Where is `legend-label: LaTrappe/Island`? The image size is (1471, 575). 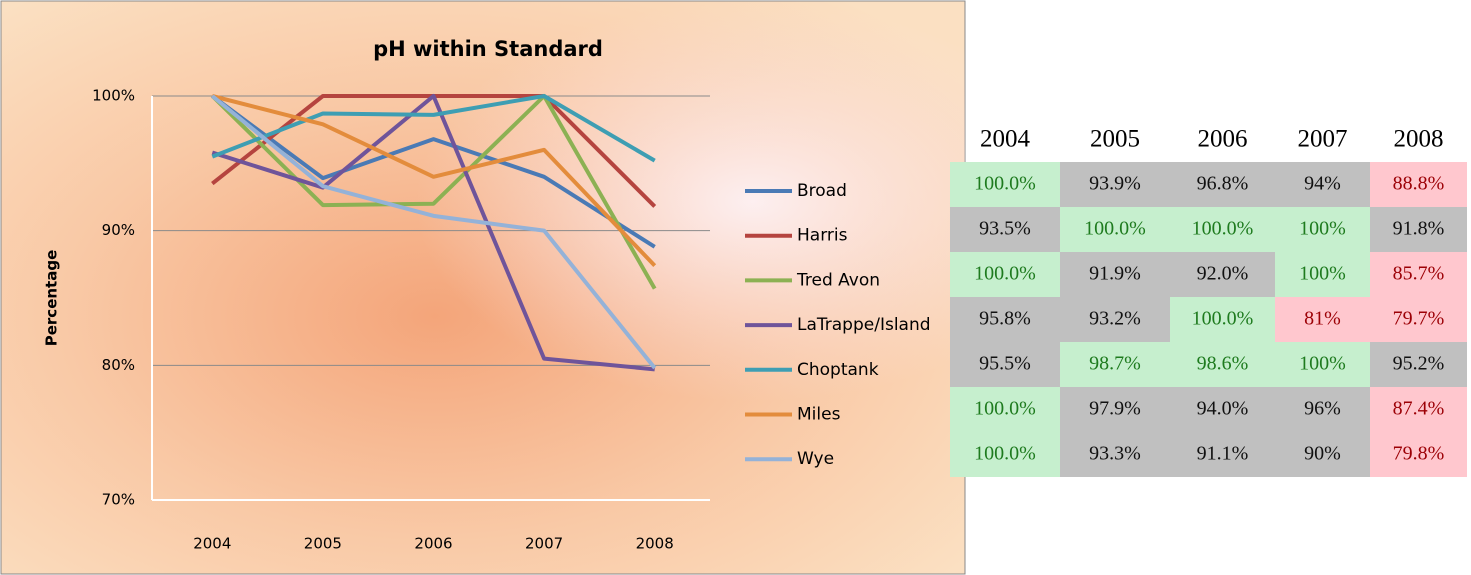
legend-label: LaTrappe/Island is located at coordinates (864, 325).